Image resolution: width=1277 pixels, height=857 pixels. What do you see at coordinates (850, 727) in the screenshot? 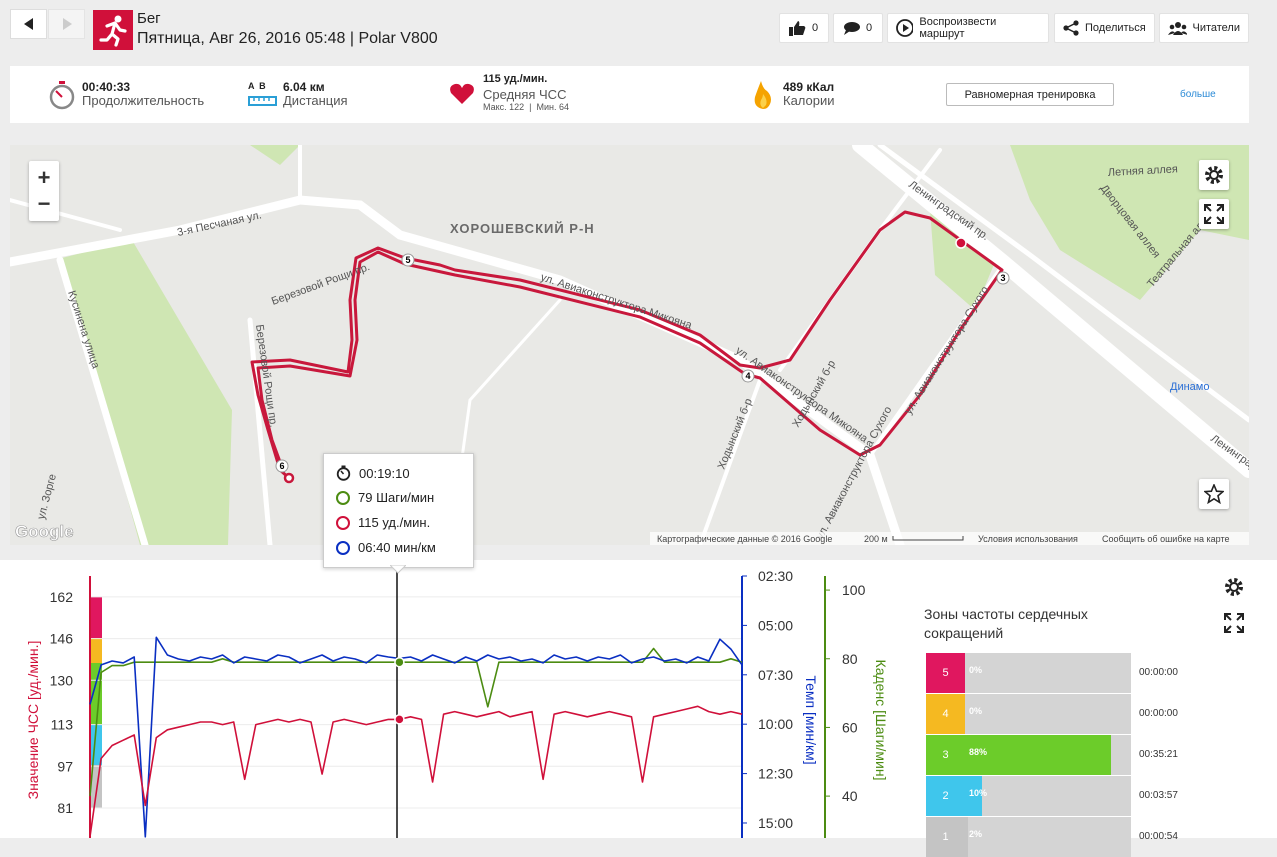
I see `y3-tick-label: 60` at bounding box center [850, 727].